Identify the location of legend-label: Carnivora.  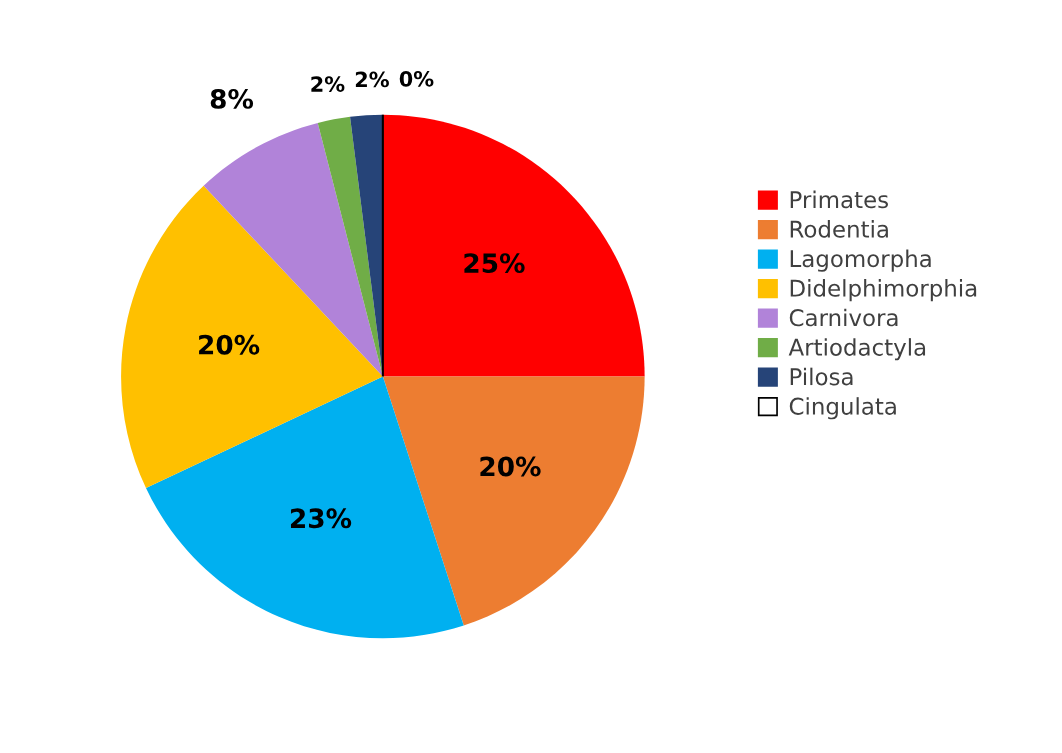
(843, 317).